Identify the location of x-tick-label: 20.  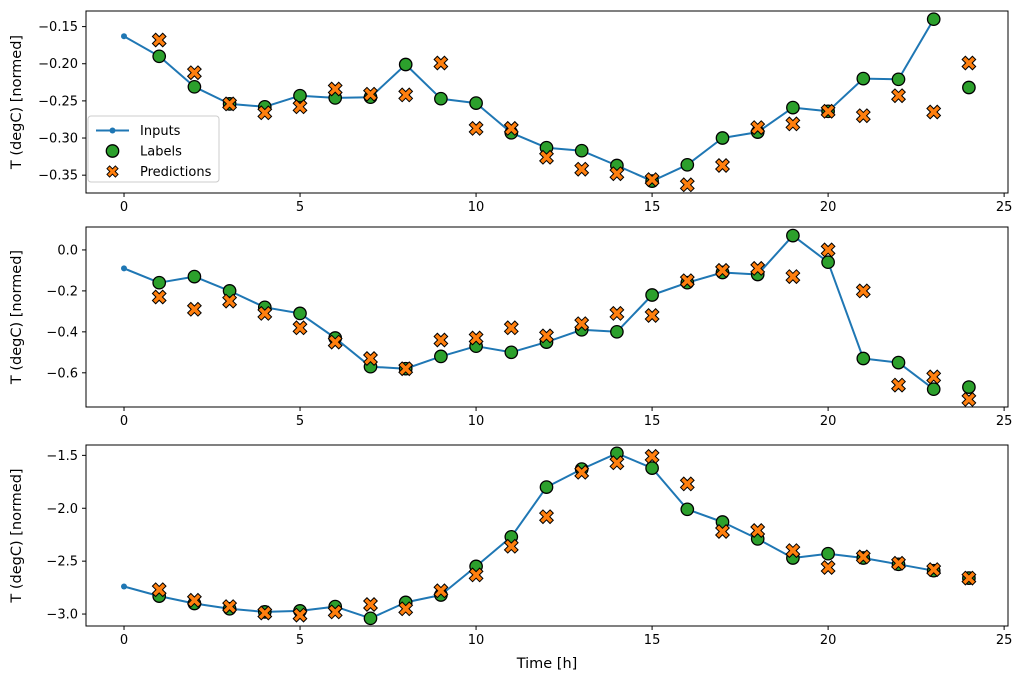
(828, 207).